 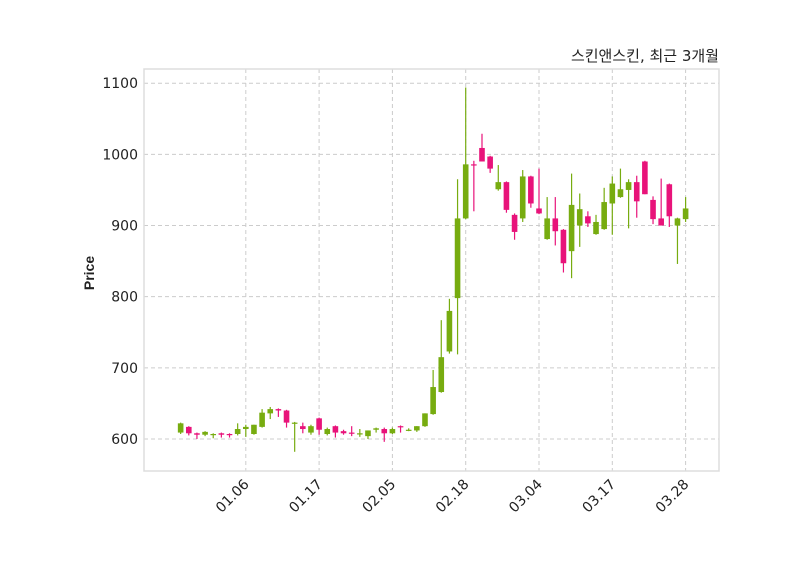 What do you see at coordinates (526, 496) in the screenshot?
I see `x-tick-label: 03.04` at bounding box center [526, 496].